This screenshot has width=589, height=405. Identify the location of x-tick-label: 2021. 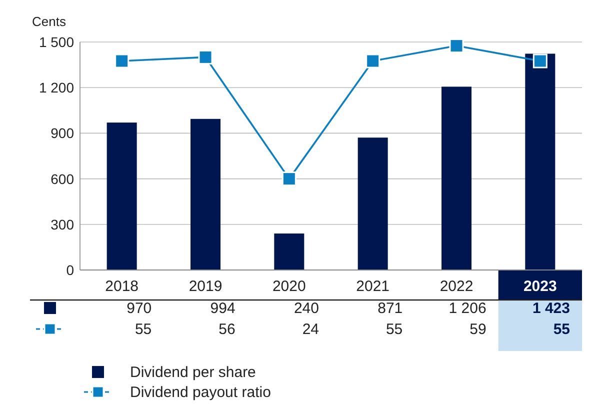
(373, 286).